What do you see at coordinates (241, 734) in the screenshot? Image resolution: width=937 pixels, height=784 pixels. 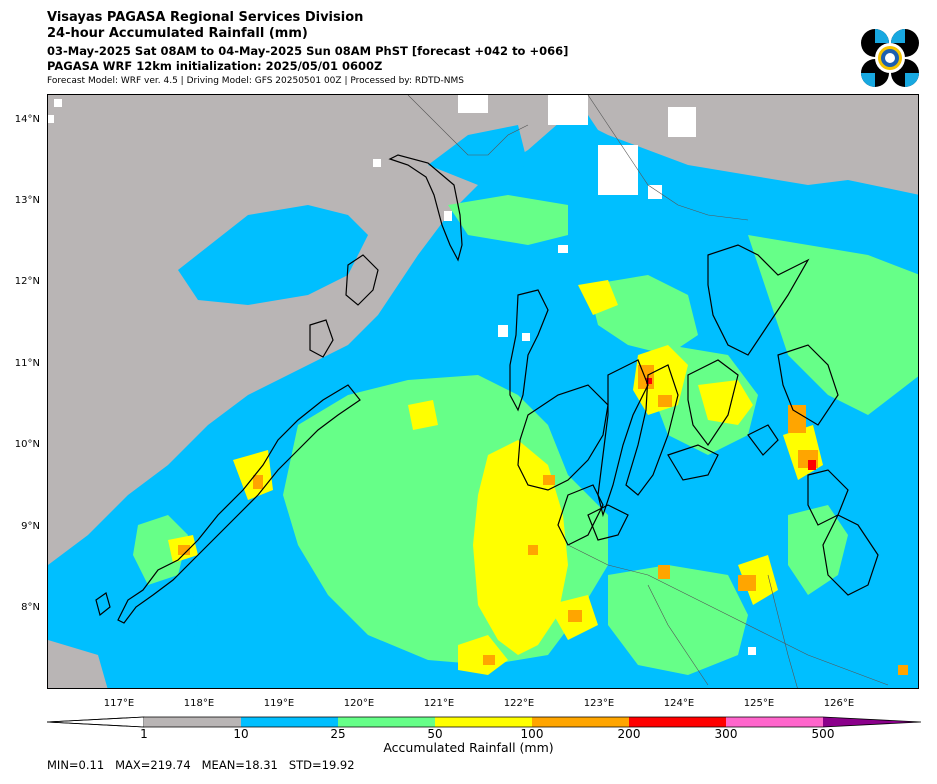 I see `colorbar-tick-10: 10` at bounding box center [241, 734].